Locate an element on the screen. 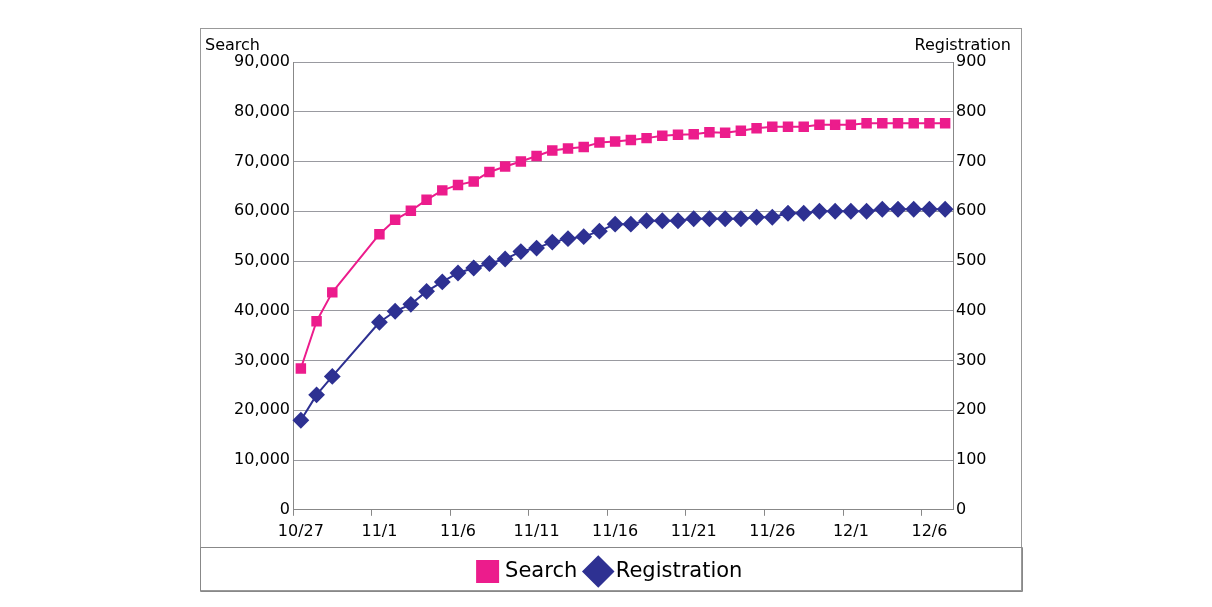 The height and width of the screenshot is (607, 1212). x-tick-label: 11/1 is located at coordinates (379, 530).